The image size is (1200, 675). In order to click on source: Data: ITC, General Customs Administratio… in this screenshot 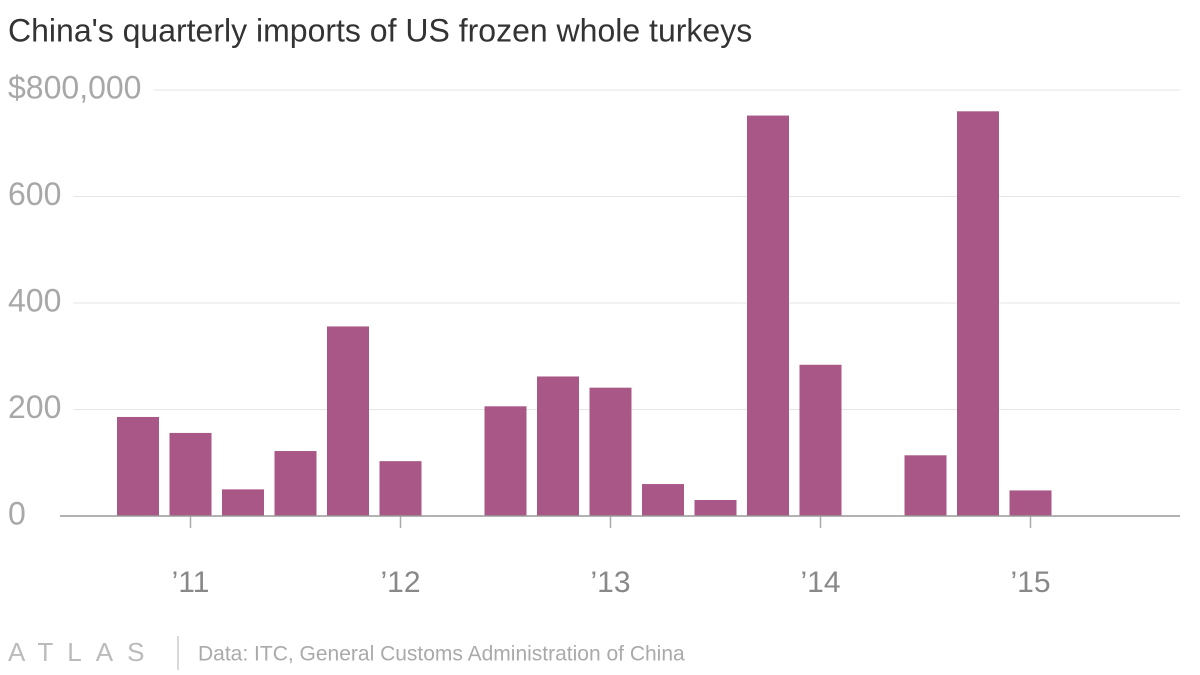, I will do `click(441, 654)`.